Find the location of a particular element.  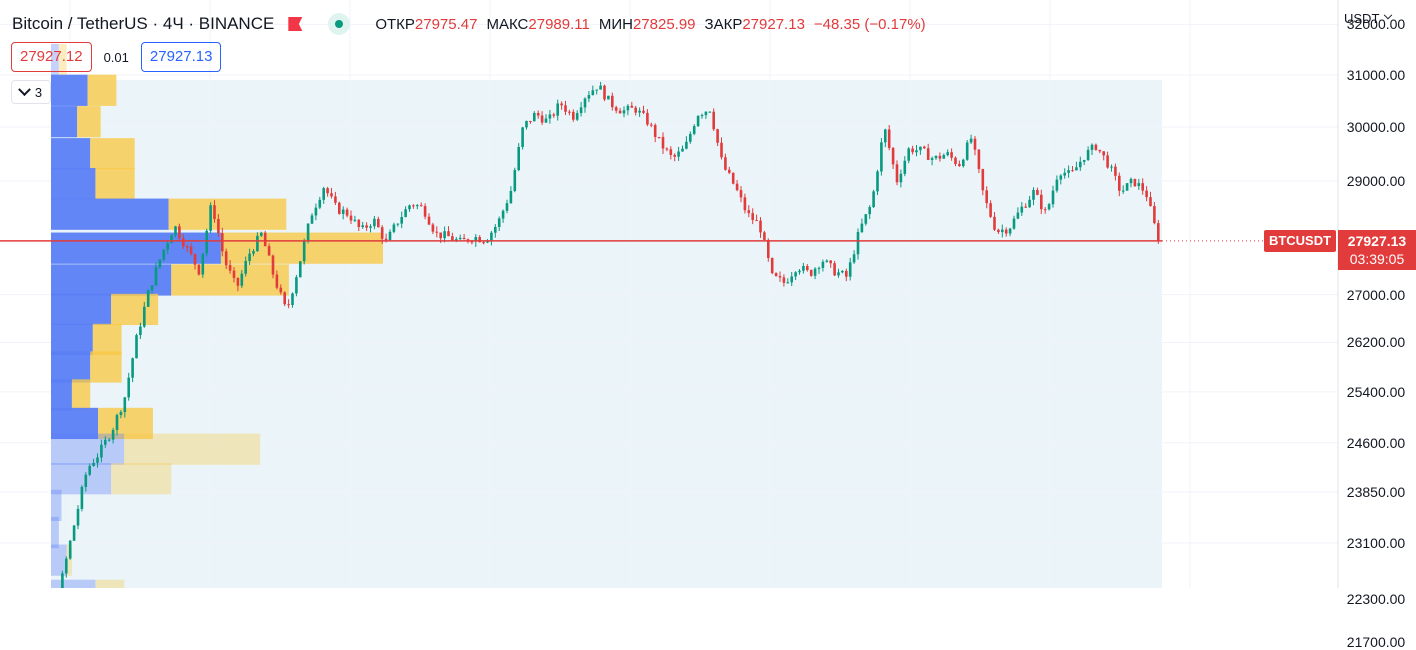

close-label: ЗАКР is located at coordinates (723, 24).